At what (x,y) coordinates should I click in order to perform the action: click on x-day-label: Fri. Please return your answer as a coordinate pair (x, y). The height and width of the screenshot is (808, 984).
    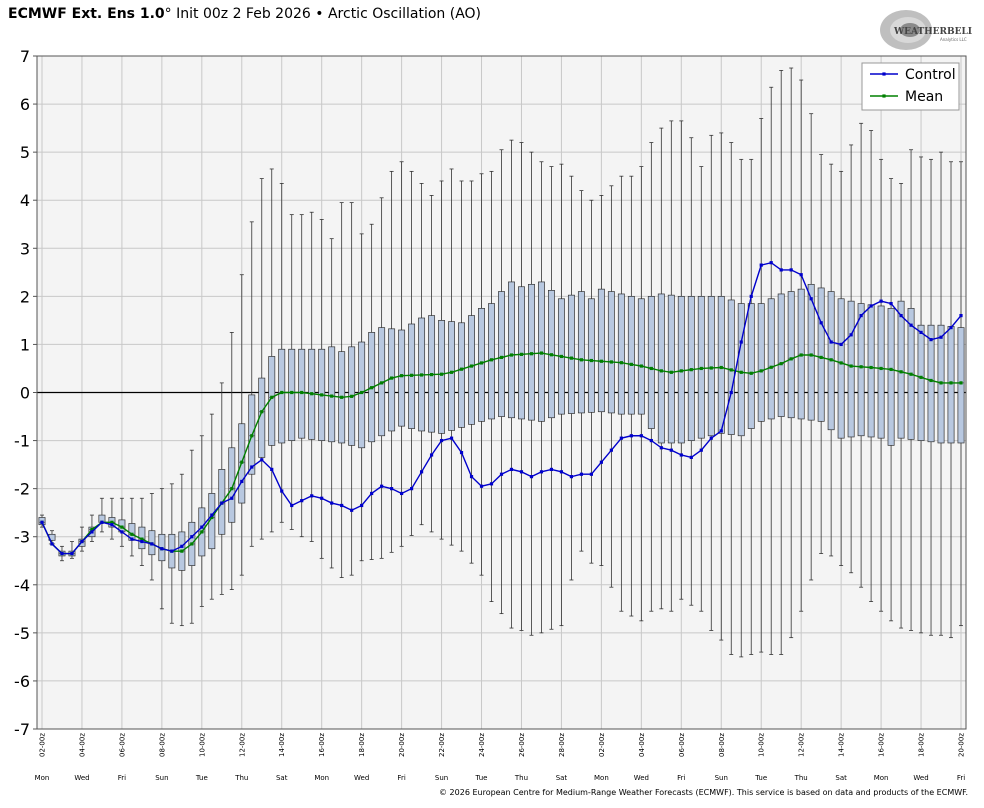
    Looking at the image, I should click on (122, 778).